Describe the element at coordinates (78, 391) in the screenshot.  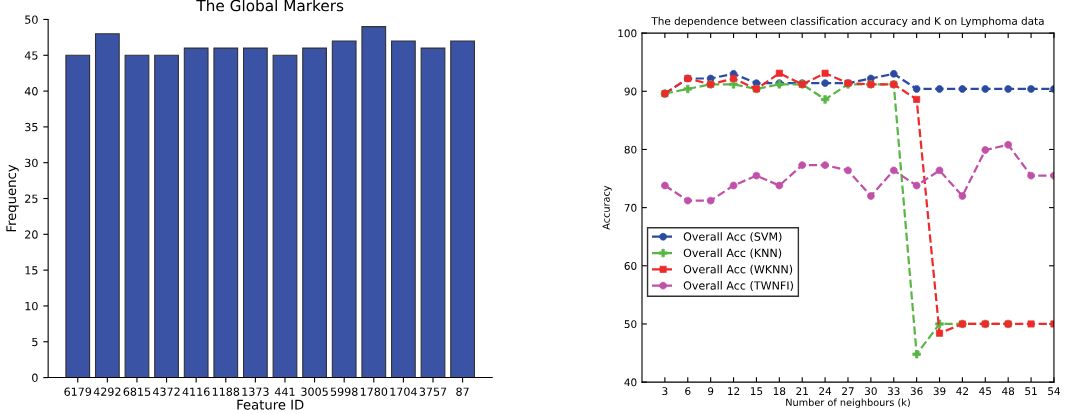
I see `x-tick-label: 6179` at that location.